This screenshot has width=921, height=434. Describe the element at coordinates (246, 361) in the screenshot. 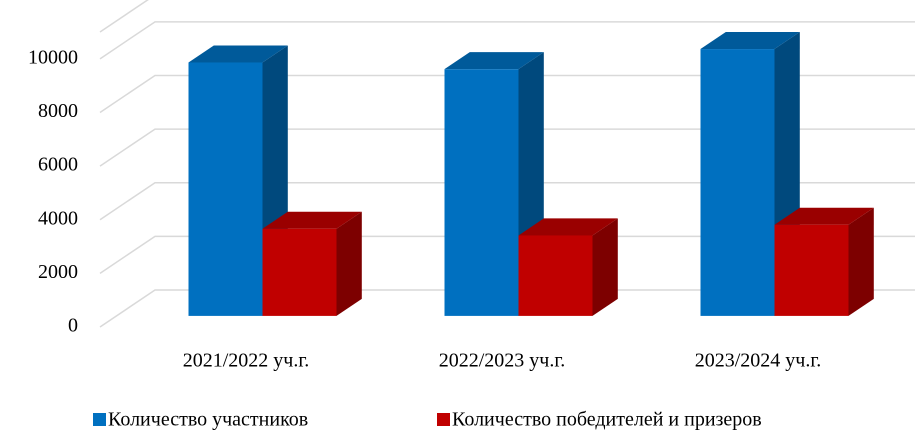

I see `x-tick-label: 2021/2022 уч.г.` at that location.